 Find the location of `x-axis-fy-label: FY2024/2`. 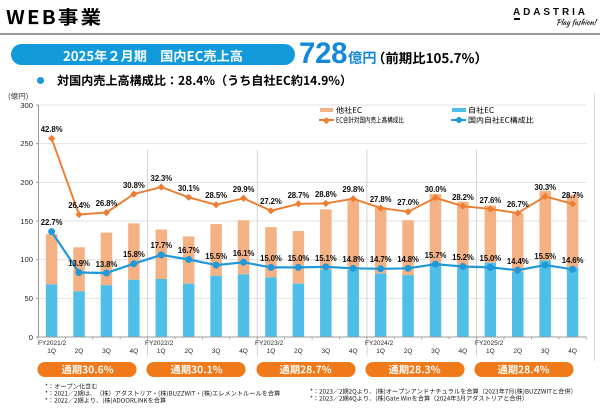

x-axis-fy-label: FY2024/2 is located at coordinates (379, 343).